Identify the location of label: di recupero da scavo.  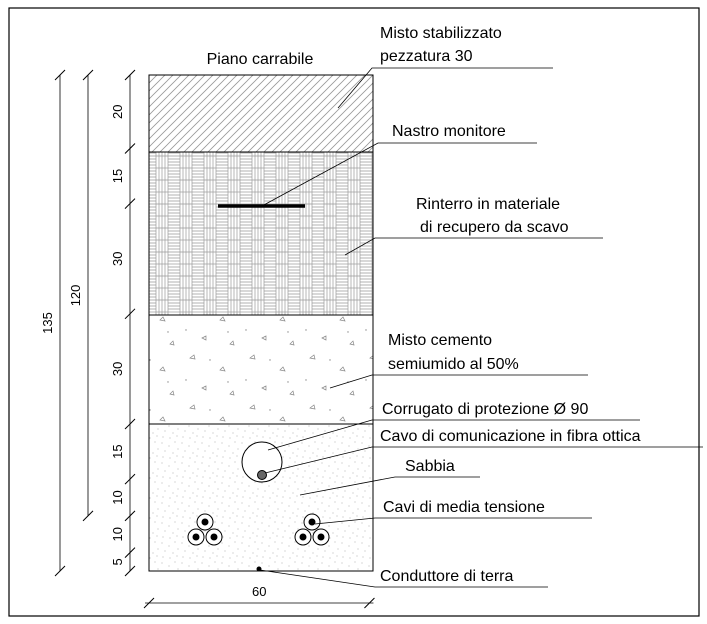
(494, 227).